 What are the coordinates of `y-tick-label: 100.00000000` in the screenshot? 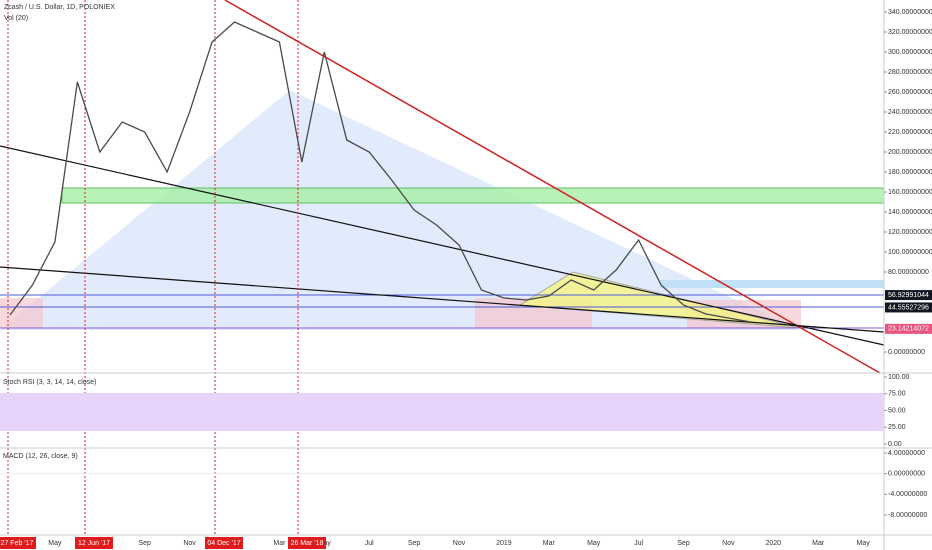 It's located at (910, 252).